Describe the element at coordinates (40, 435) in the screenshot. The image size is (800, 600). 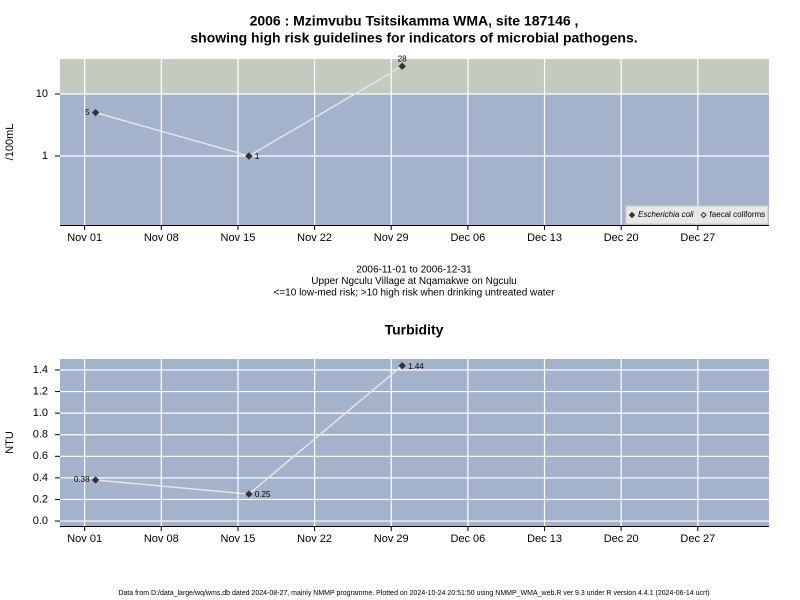
I see `y-tick-label: 0.8` at that location.